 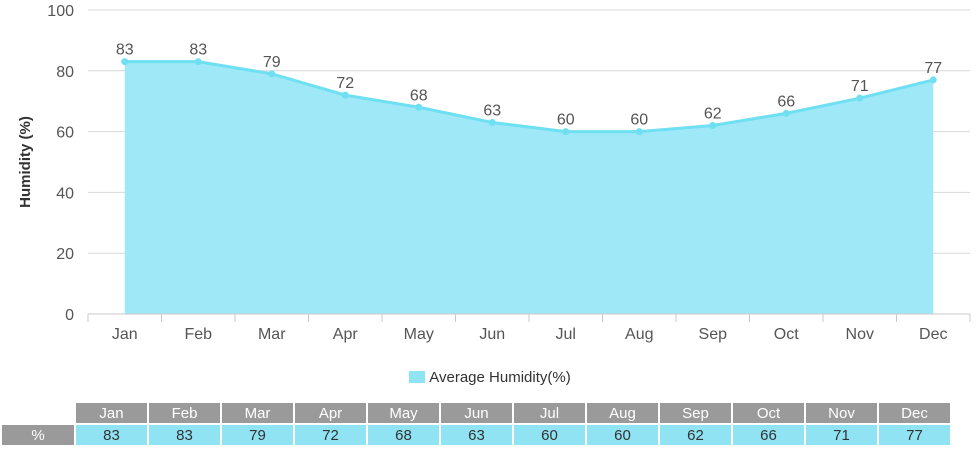 What do you see at coordinates (492, 110) in the screenshot?
I see `data-label: 63` at bounding box center [492, 110].